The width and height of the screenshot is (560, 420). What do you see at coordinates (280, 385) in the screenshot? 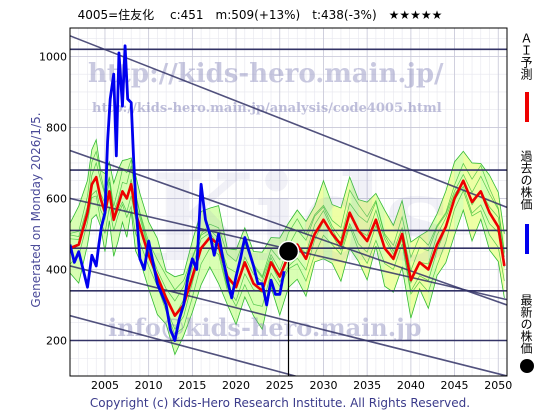
I see `x-tick-label: 2025` at bounding box center [280, 385].